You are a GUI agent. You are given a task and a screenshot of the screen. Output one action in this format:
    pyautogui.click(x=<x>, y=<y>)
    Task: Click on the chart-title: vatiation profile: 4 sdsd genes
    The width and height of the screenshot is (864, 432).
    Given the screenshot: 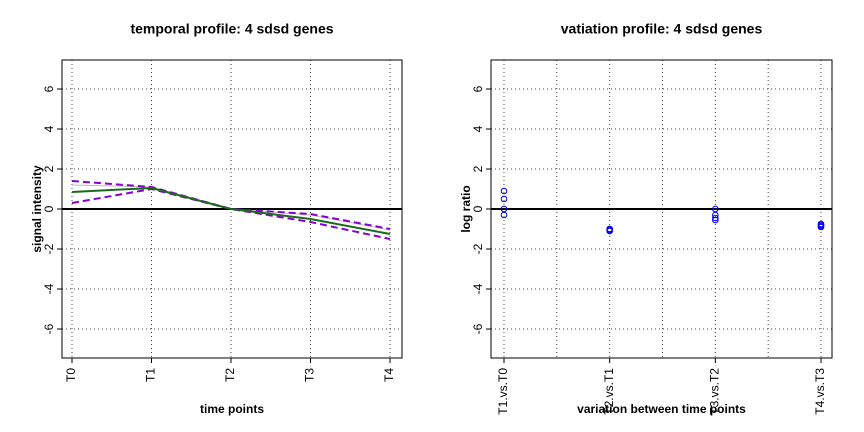 What is the action you would take?
    pyautogui.click(x=662, y=29)
    